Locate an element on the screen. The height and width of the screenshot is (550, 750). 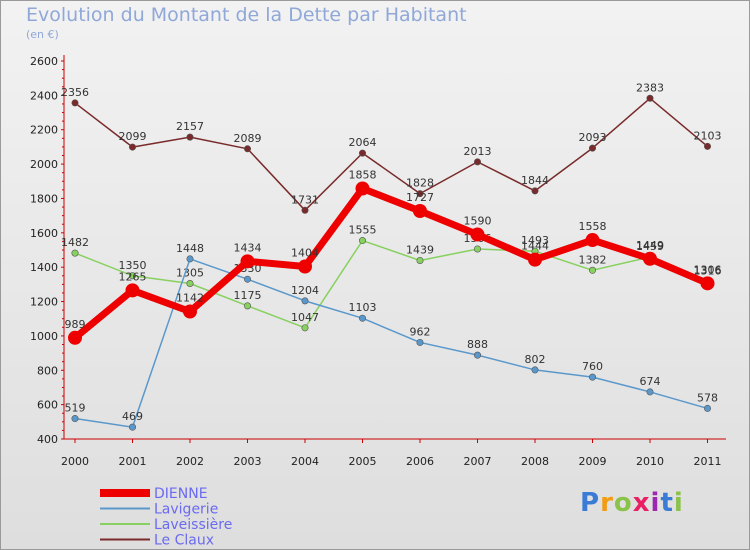
data-label-lavigerie: 578 is located at coordinates (707, 397).